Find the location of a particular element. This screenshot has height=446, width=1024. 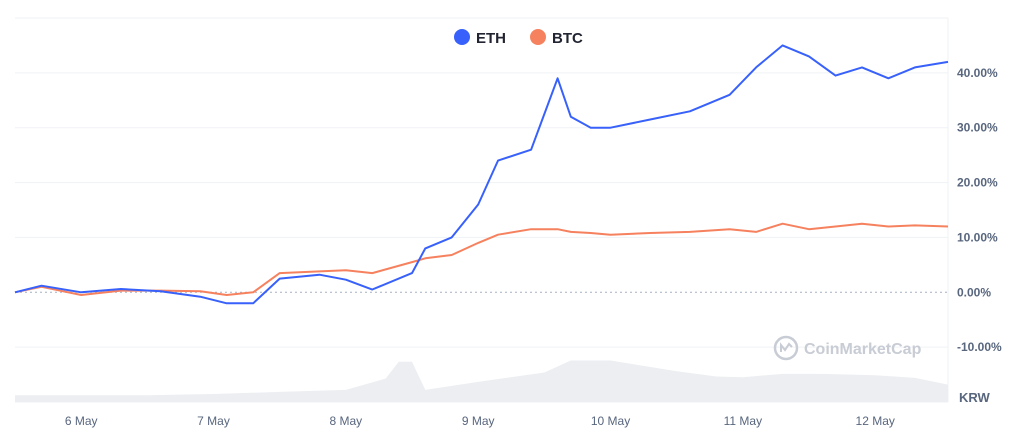

watermark: CoinMarketCap is located at coordinates (847, 348).